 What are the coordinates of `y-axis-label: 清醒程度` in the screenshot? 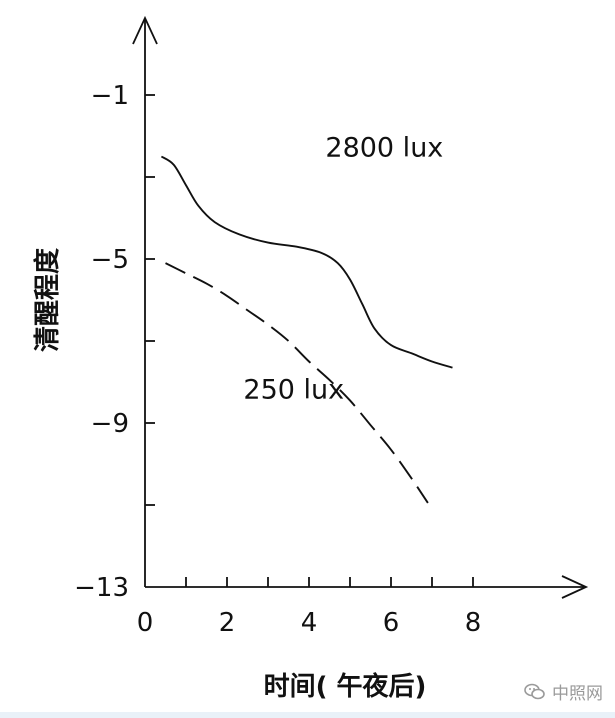 It's located at (47, 300).